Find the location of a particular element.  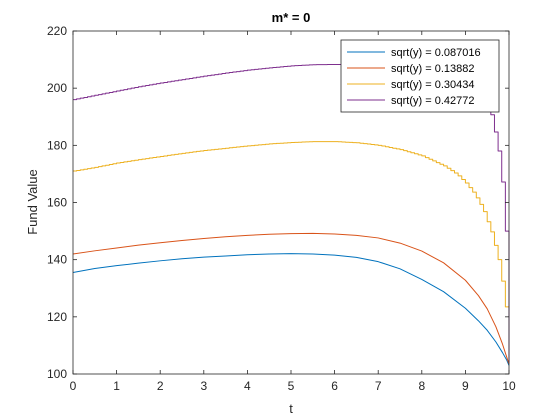

x-tick-label: 3 is located at coordinates (203, 386).